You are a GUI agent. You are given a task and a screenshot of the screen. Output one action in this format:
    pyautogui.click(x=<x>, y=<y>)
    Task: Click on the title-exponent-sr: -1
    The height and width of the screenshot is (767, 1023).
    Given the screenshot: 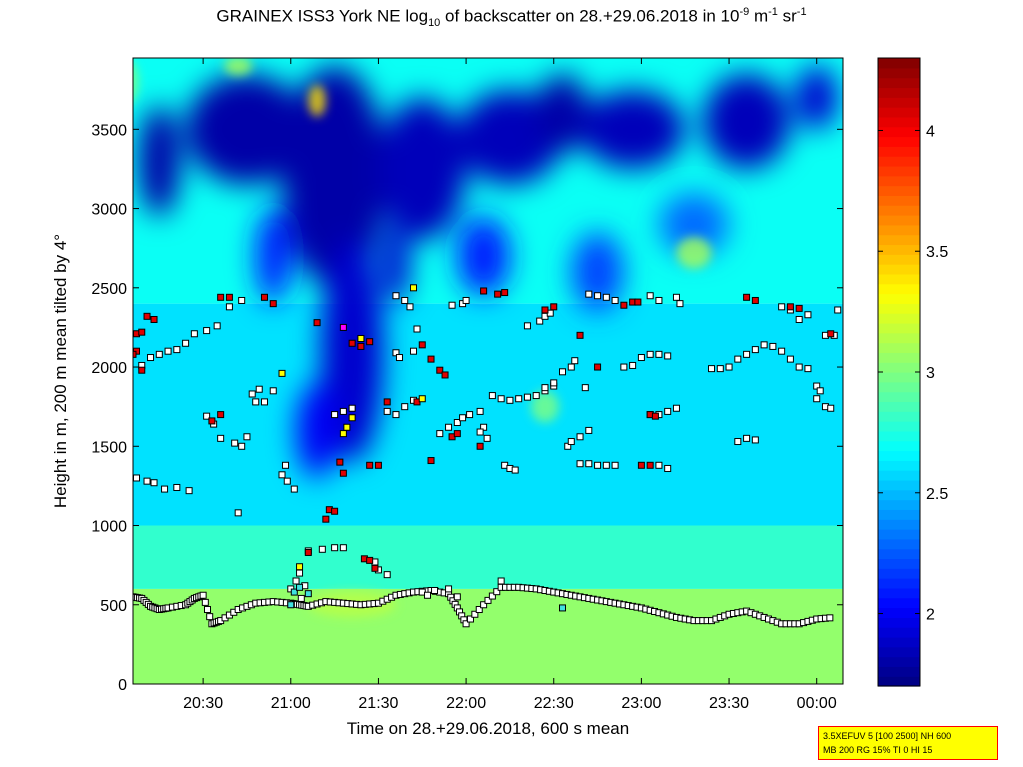 What is the action you would take?
    pyautogui.click(x=801, y=12)
    